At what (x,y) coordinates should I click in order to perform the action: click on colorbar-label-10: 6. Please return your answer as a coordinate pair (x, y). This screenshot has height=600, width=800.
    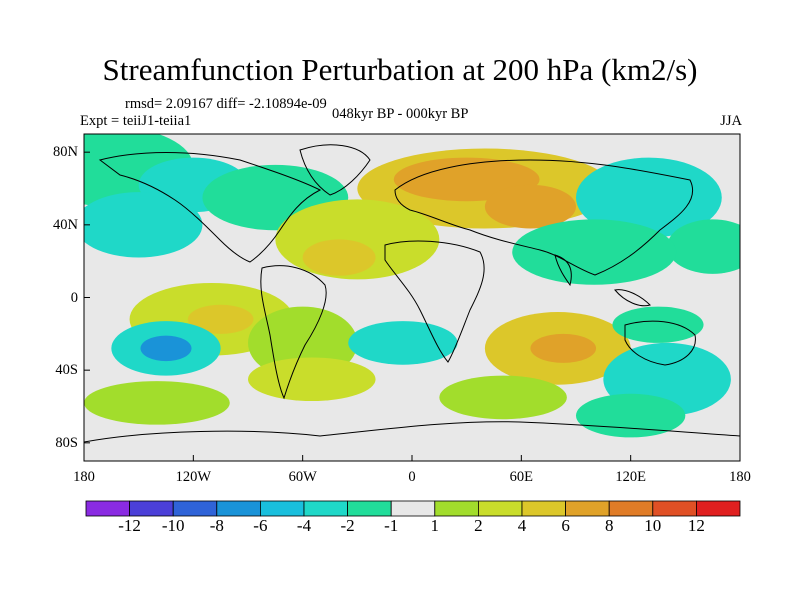
    Looking at the image, I should click on (565, 525).